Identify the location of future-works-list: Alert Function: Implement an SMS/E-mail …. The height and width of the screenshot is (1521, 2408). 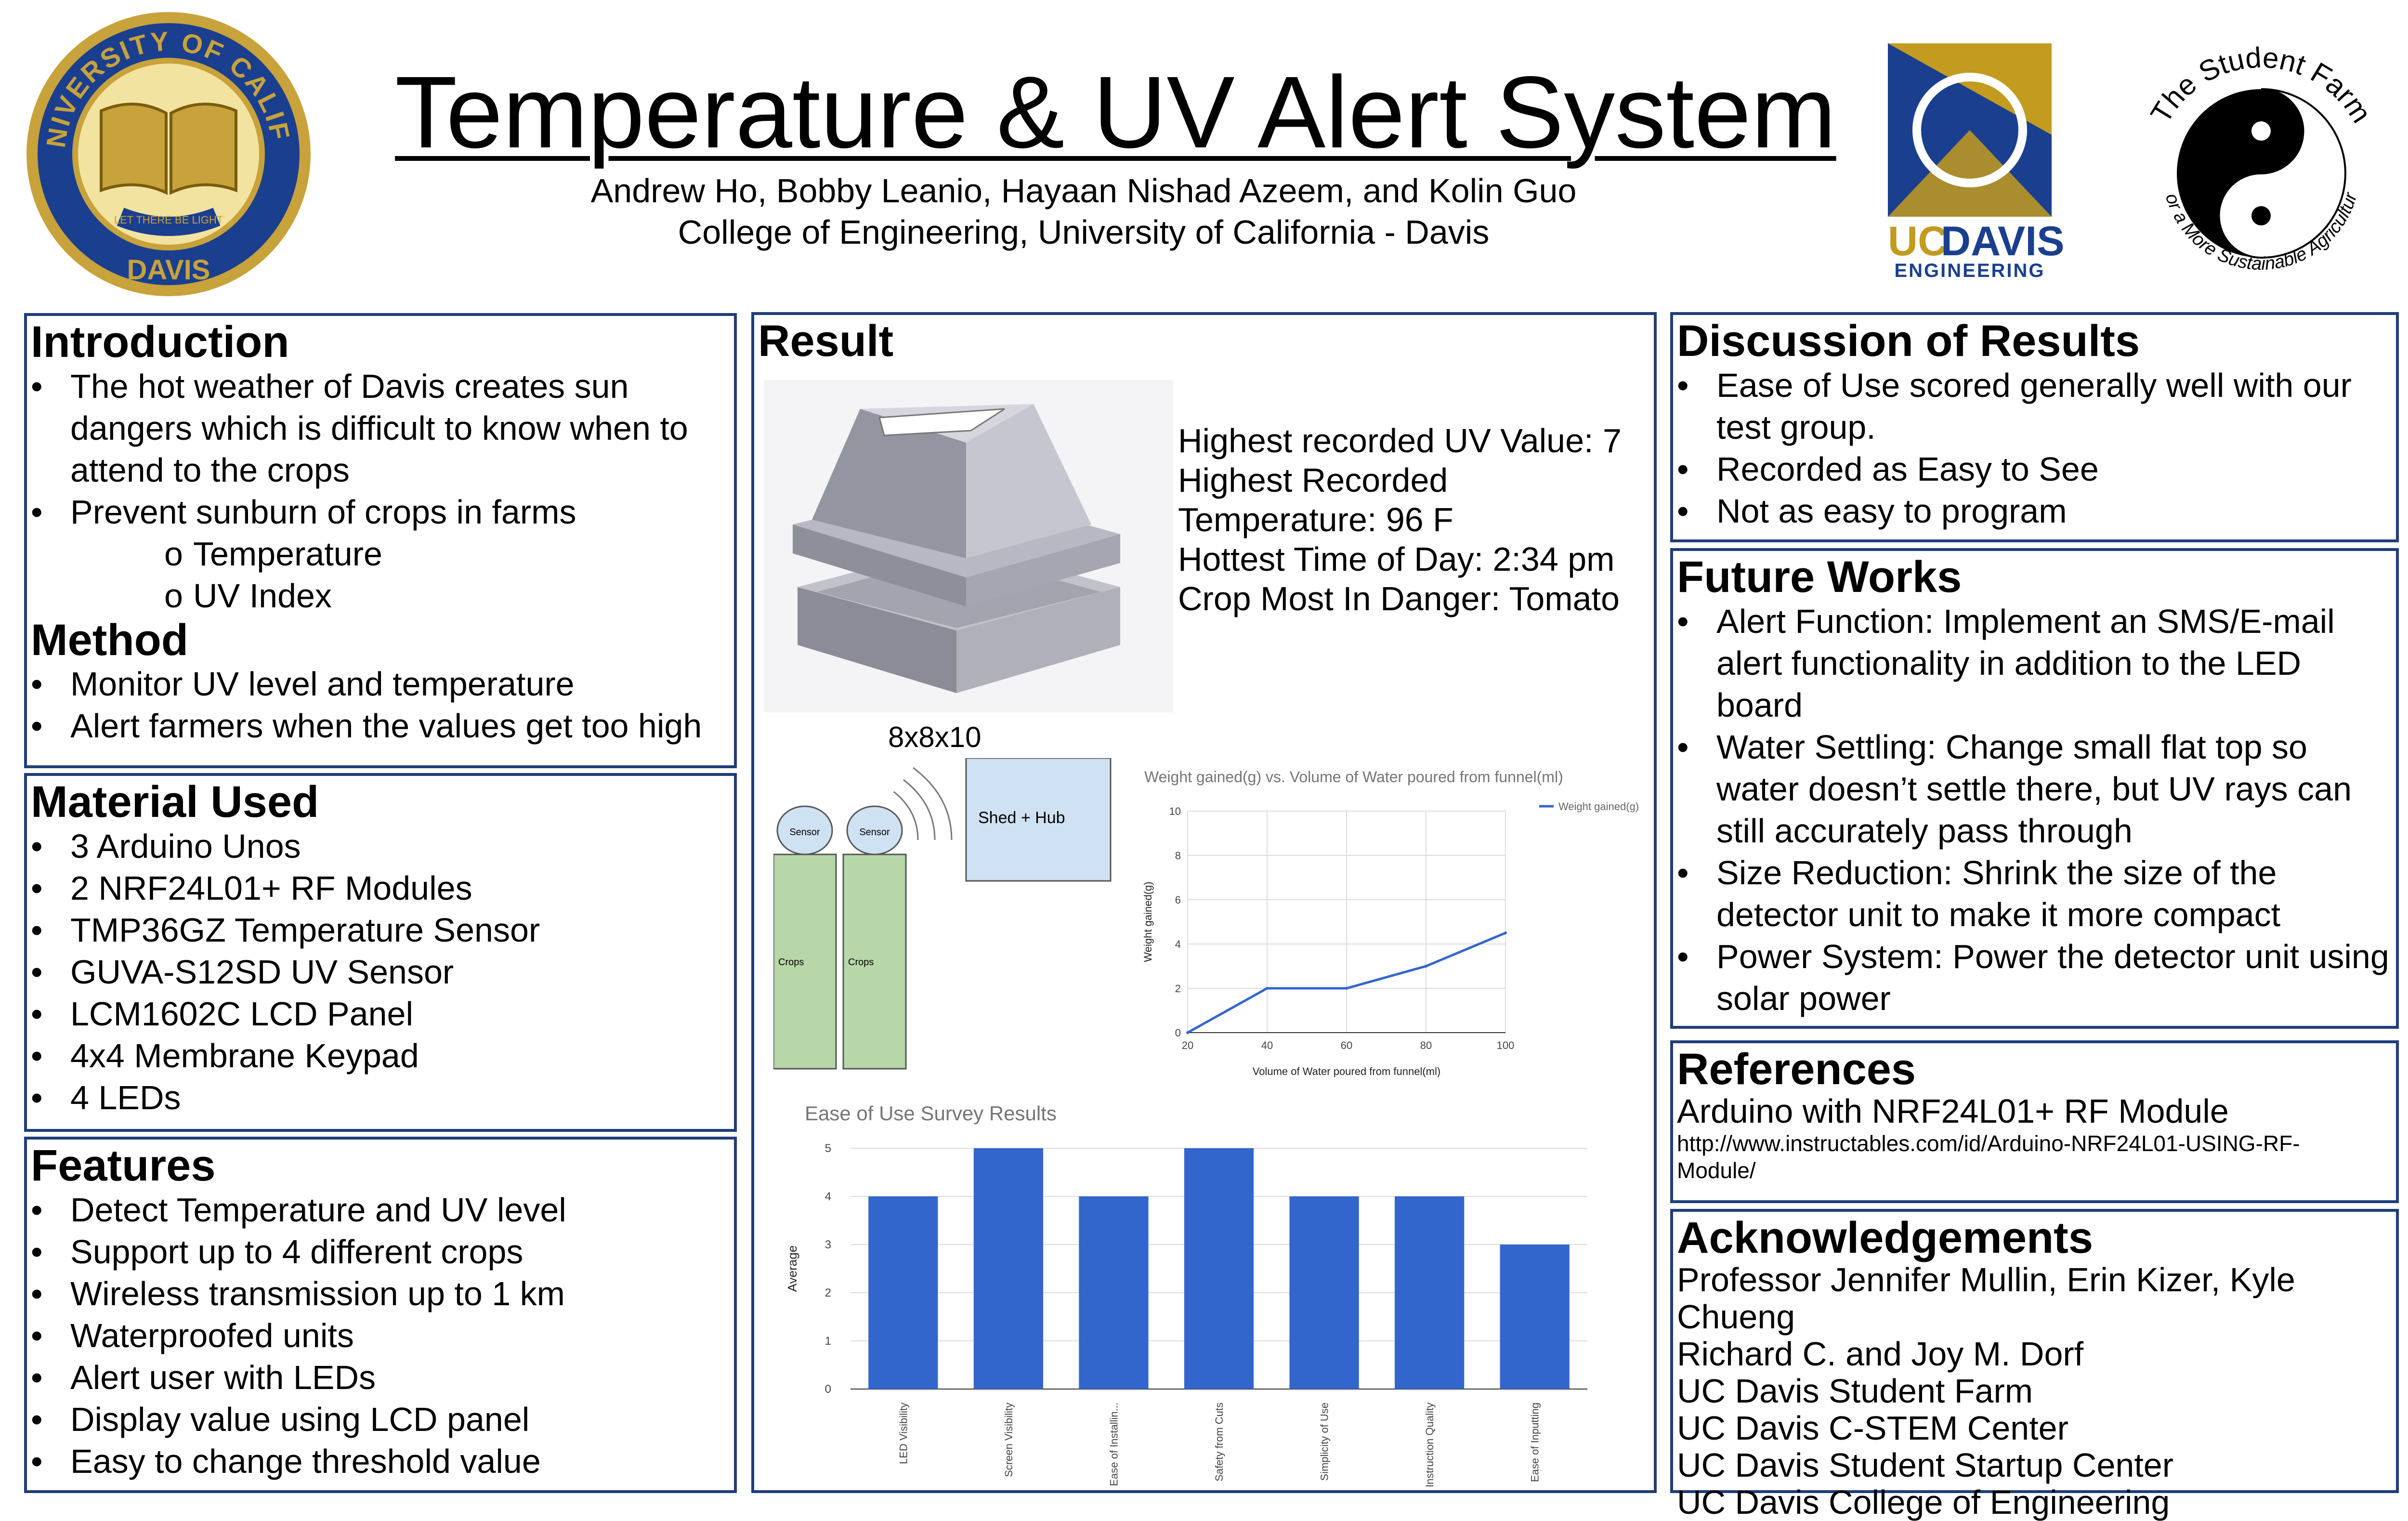
(2034, 810).